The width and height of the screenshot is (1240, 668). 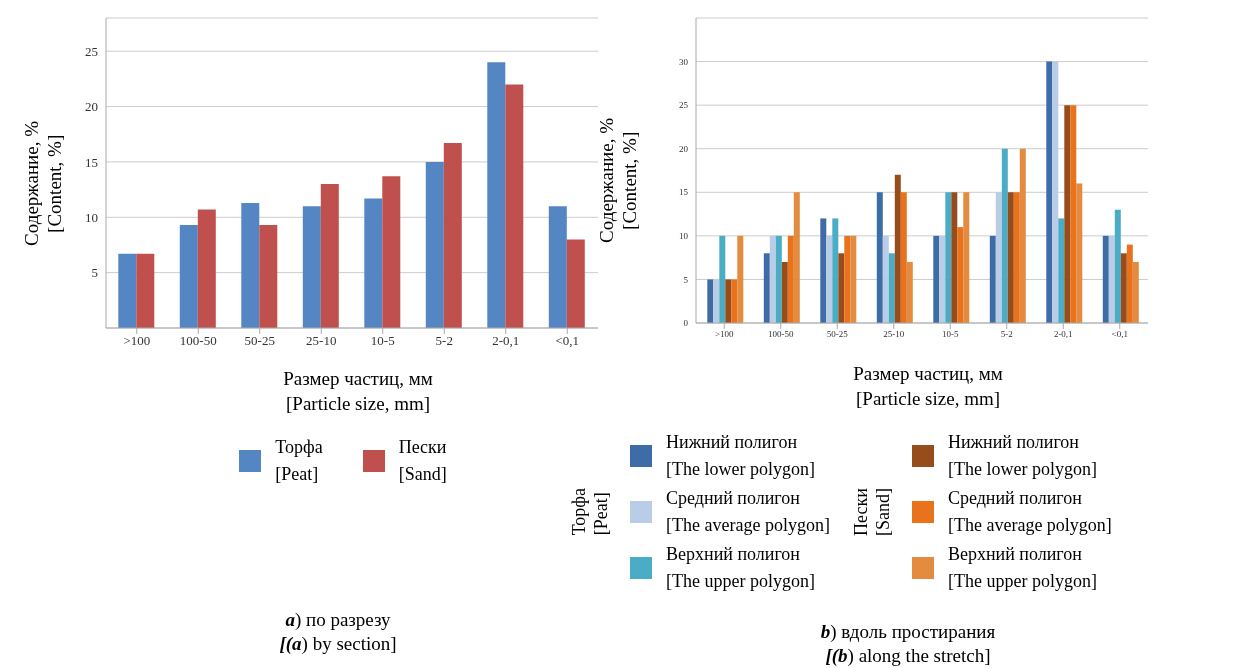 What do you see at coordinates (321, 341) in the screenshot?
I see `x-tick-label: 25-10` at bounding box center [321, 341].